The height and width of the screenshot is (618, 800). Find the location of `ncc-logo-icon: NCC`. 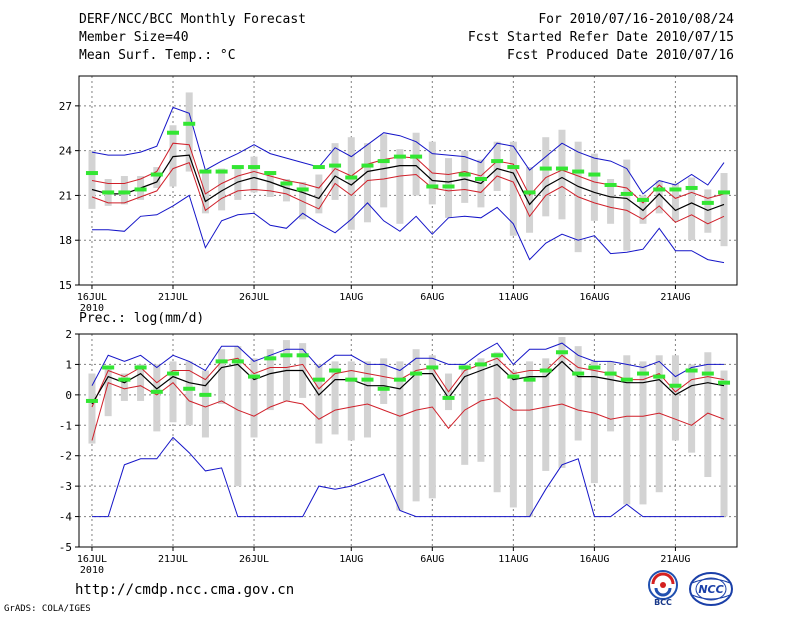

ncc-logo-icon: NCC is located at coordinates (711, 589).